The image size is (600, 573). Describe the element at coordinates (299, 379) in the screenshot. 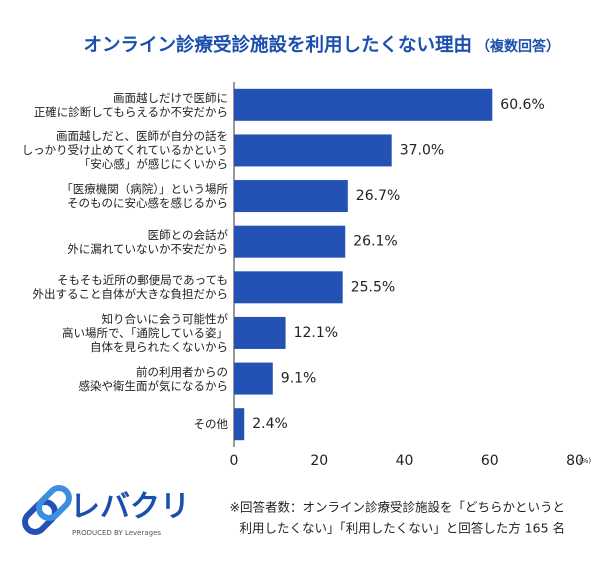

I see `value-label: 9.1%` at that location.